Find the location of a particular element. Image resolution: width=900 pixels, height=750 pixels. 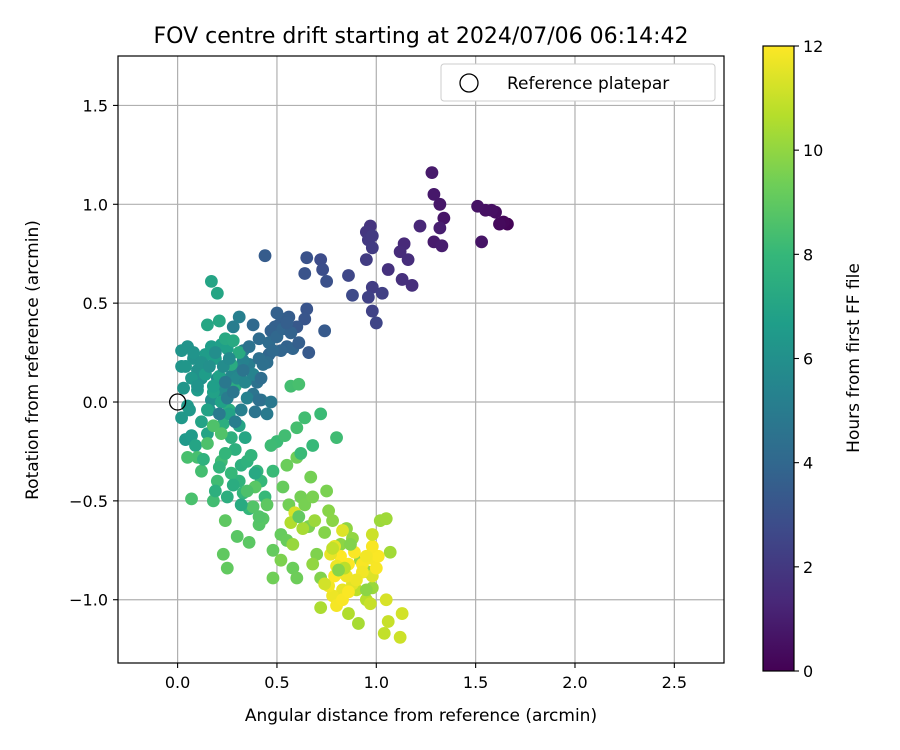

colorbar-tick-label: 4 is located at coordinates (808, 463).